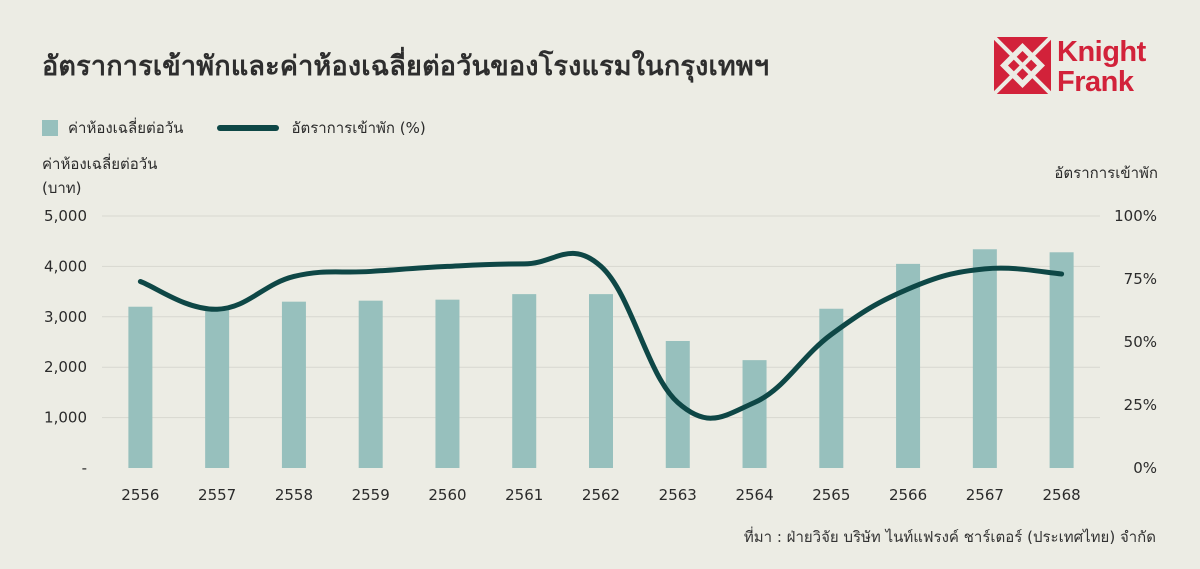 The height and width of the screenshot is (569, 1200). What do you see at coordinates (524, 495) in the screenshot?
I see `x-tick-label: 2561` at bounding box center [524, 495].